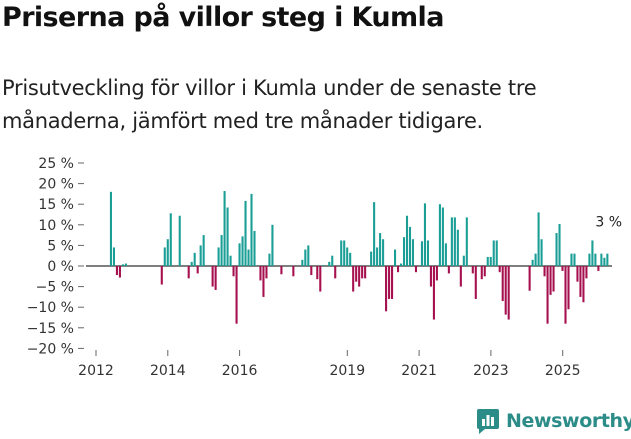 This screenshot has width=631, height=439. What do you see at coordinates (60, 267) in the screenshot?
I see `y-tick-label: 0 %` at bounding box center [60, 267].